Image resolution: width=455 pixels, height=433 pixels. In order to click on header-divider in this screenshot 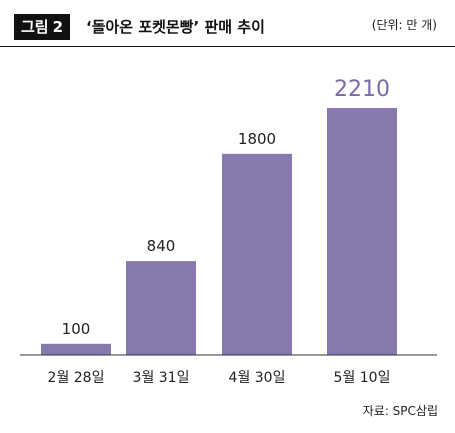, I will do `click(227, 46)`.